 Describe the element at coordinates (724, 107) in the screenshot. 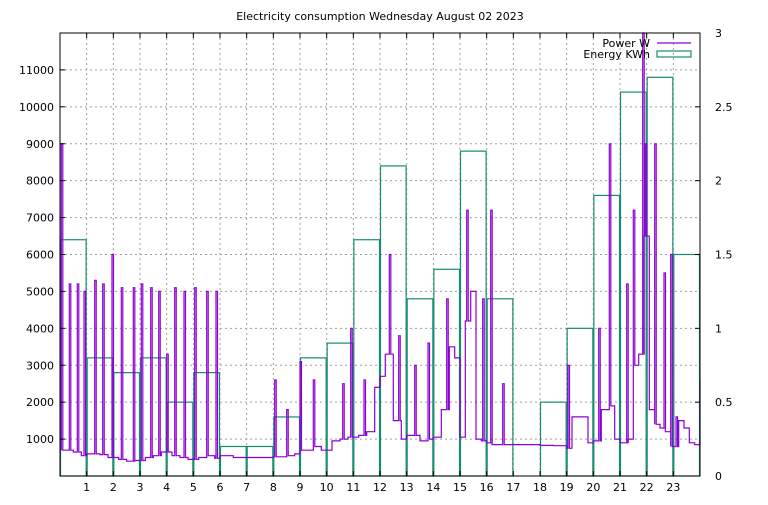

I see `y-right-tick-label: 2.5` at that location.